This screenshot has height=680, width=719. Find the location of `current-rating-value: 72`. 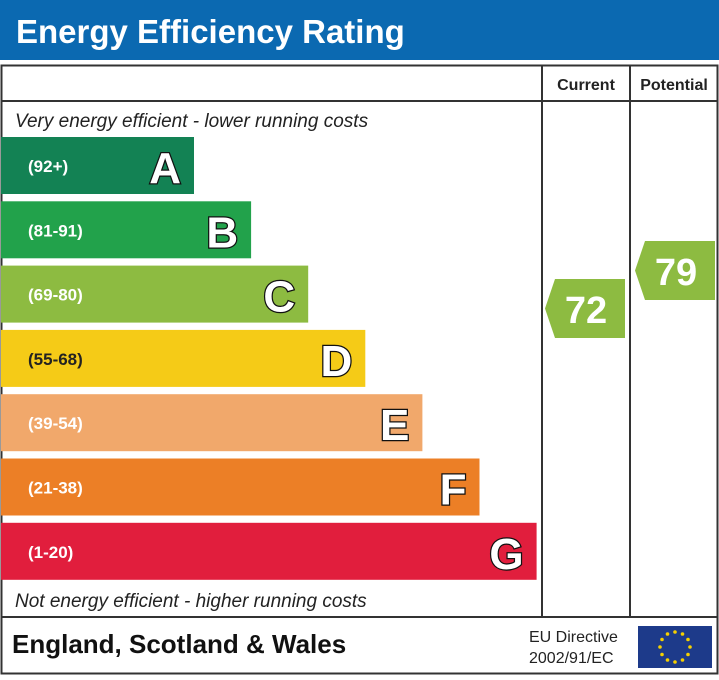

current-rating-value: 72 is located at coordinates (586, 311).